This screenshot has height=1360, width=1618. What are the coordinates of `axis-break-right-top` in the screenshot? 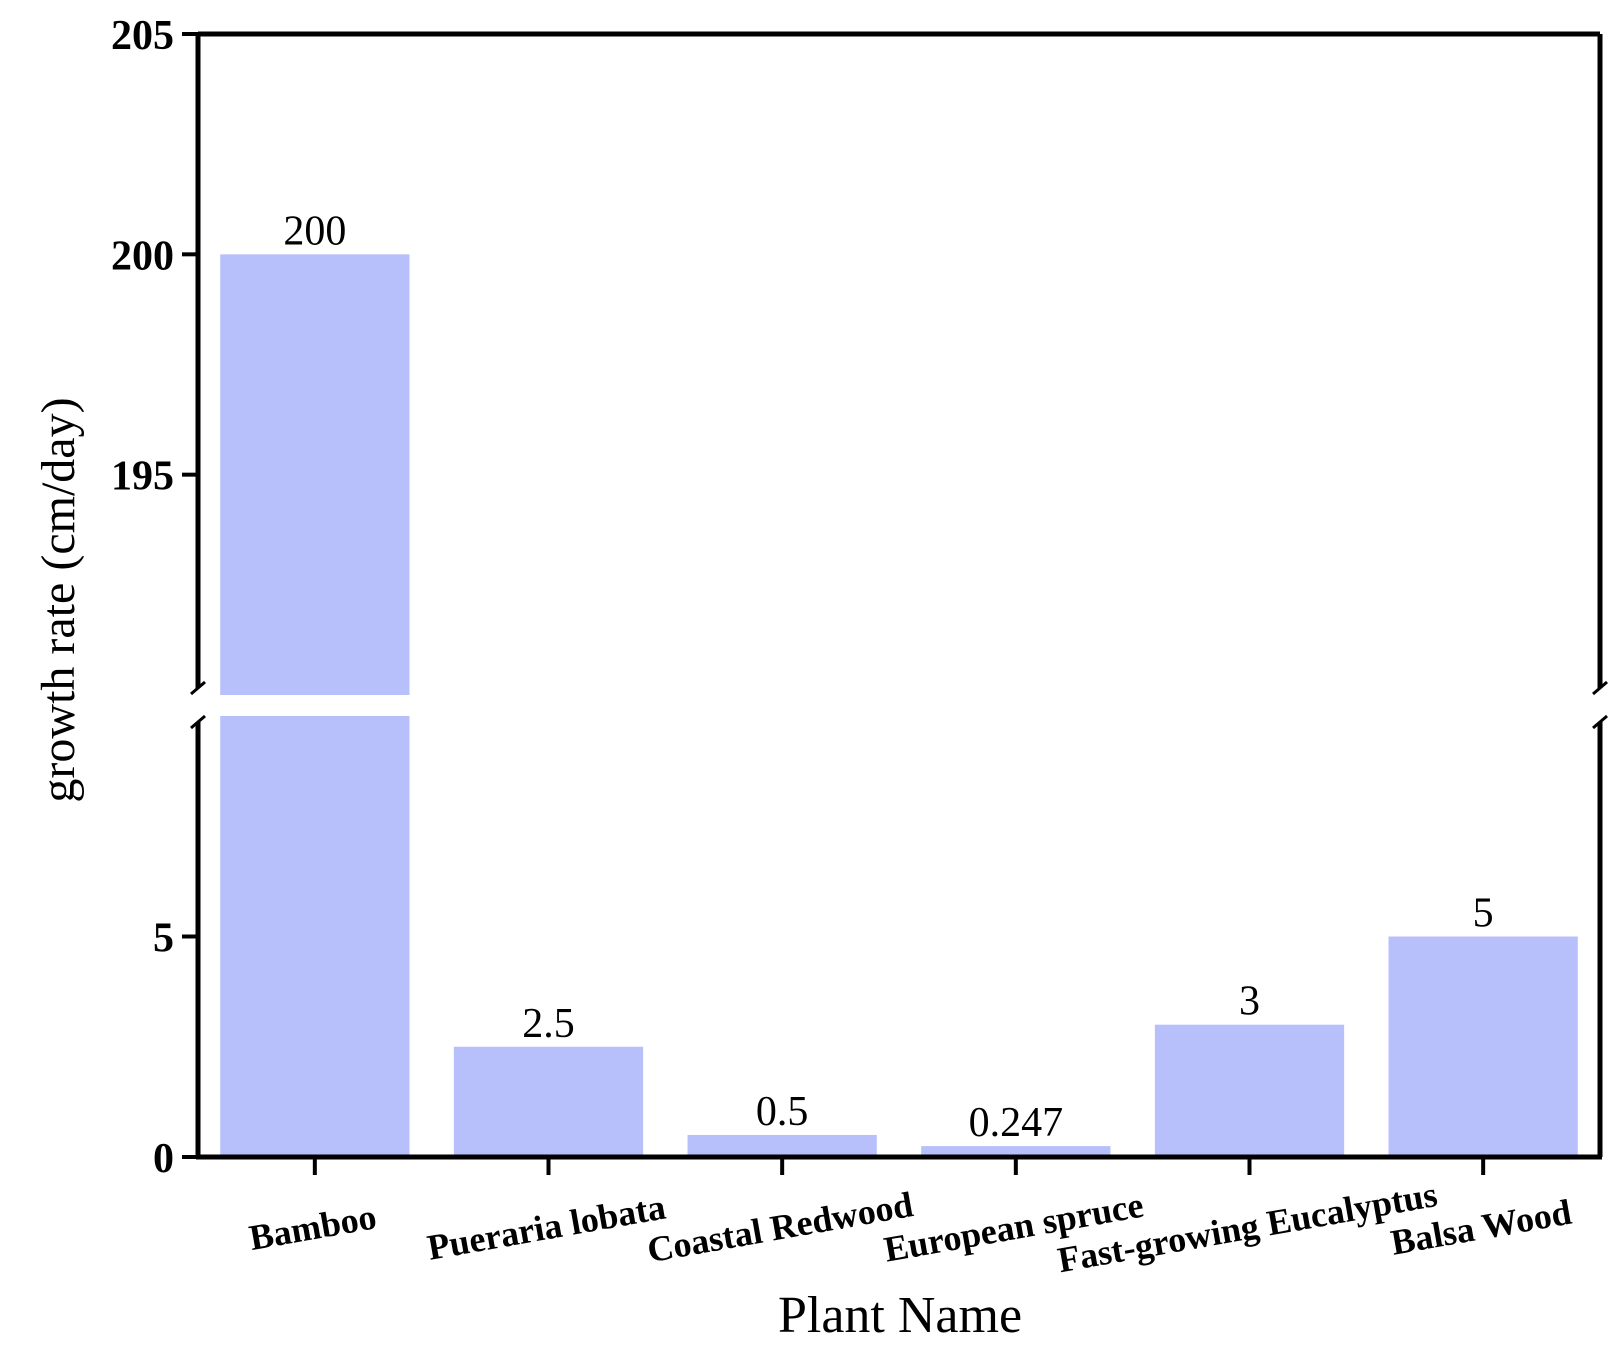 It's located at (1600, 688).